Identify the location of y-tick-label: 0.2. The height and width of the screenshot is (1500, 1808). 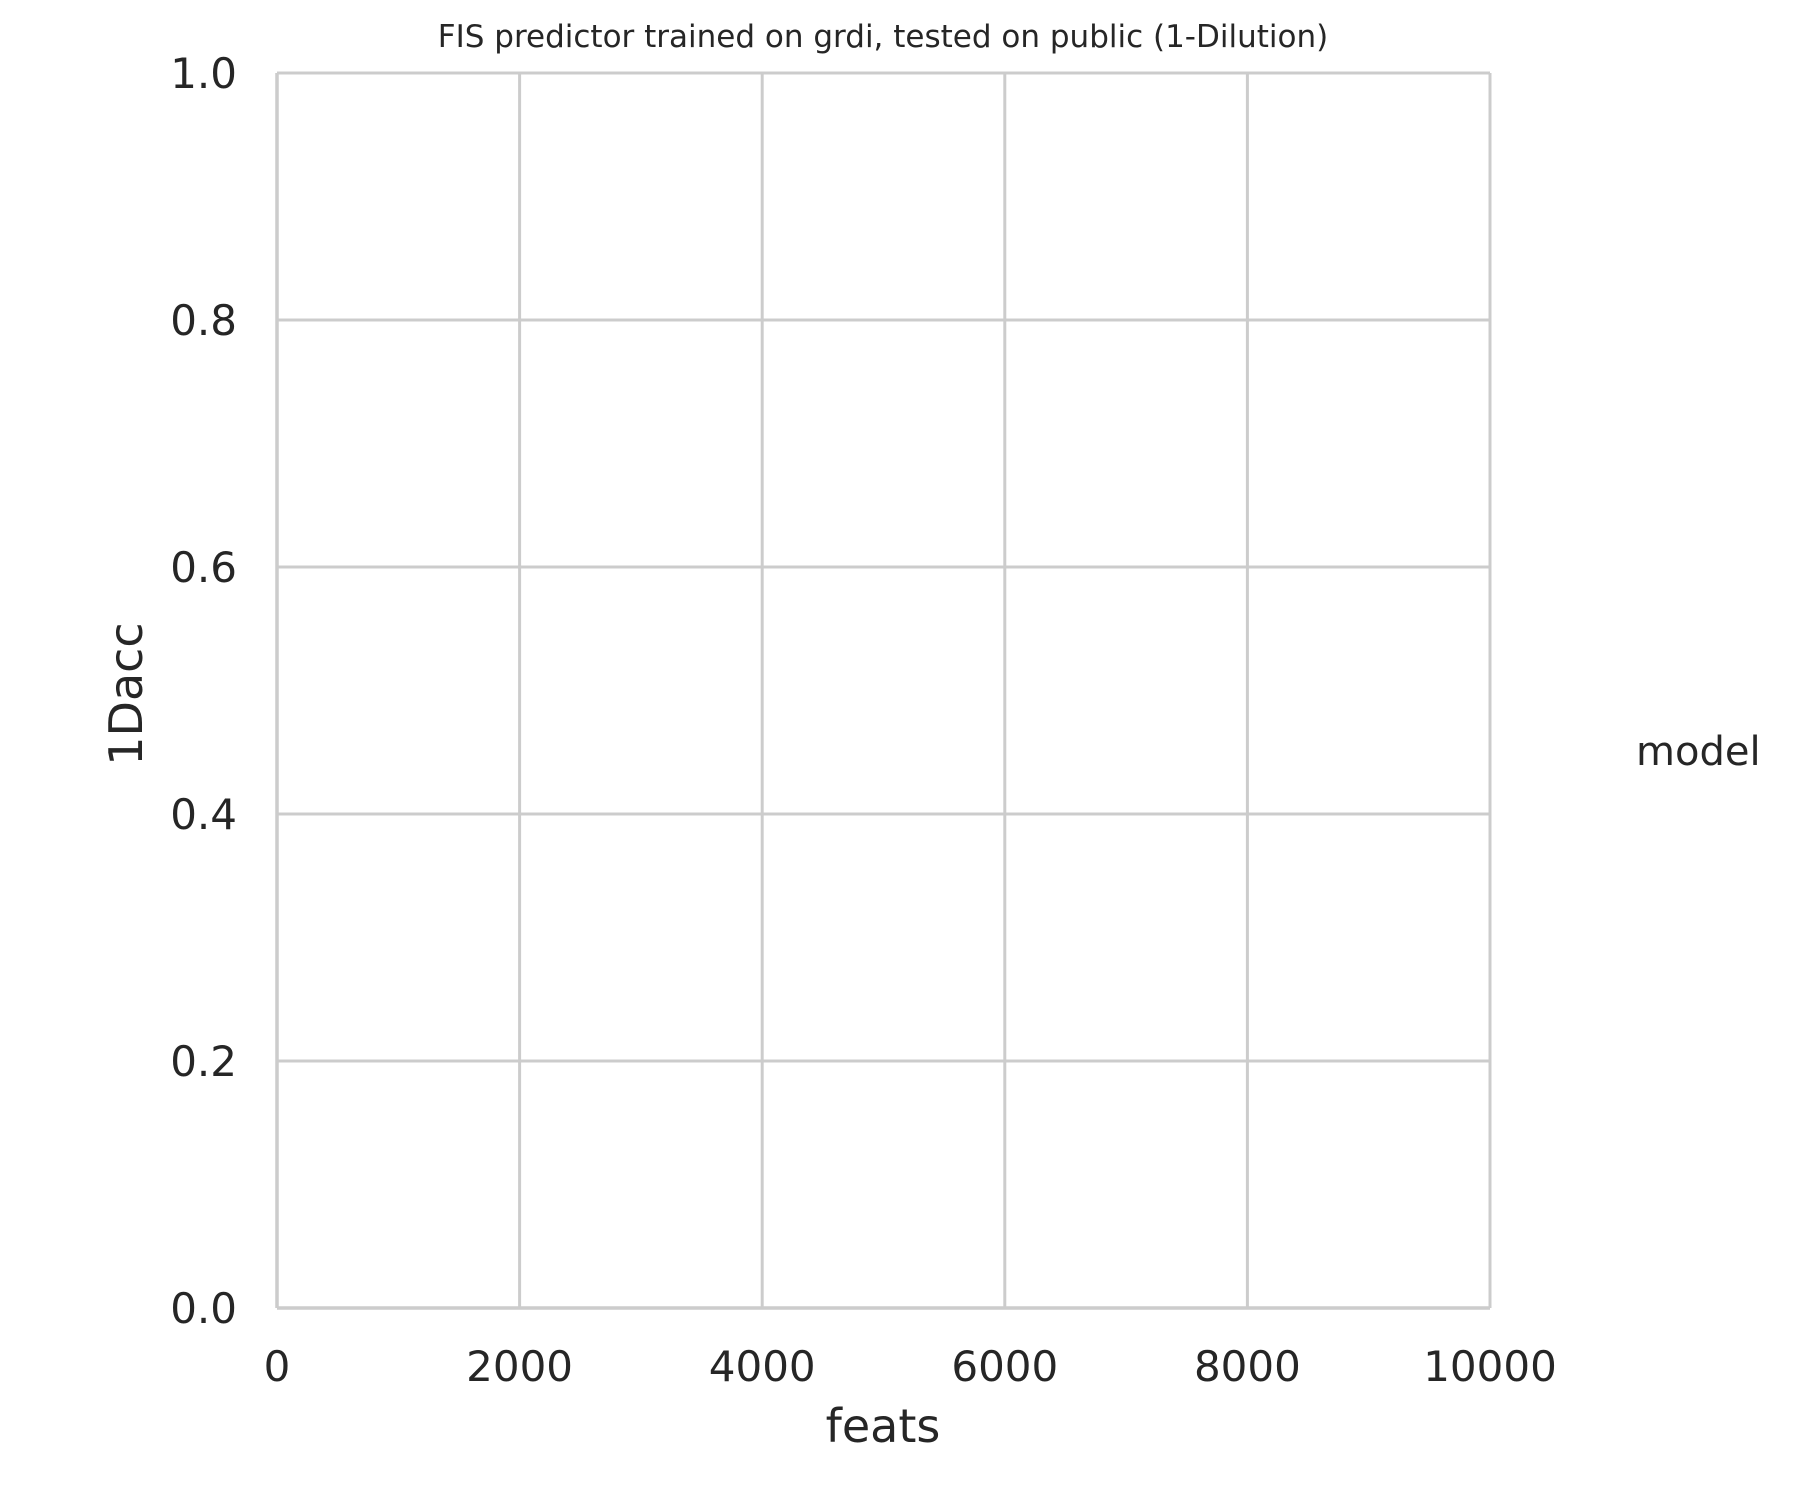
(203, 1061).